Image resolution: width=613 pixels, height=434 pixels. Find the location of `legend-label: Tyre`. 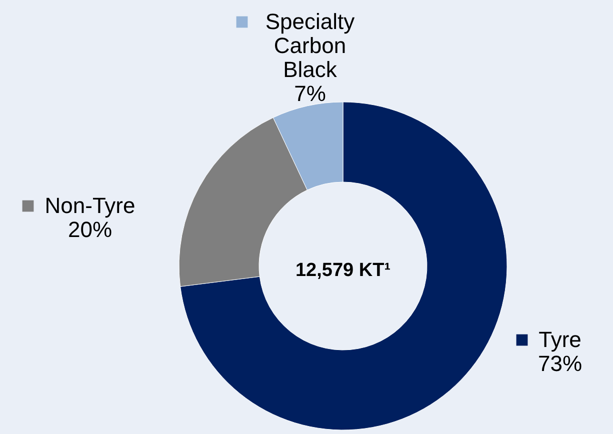

legend-label: Tyre is located at coordinates (560, 339).